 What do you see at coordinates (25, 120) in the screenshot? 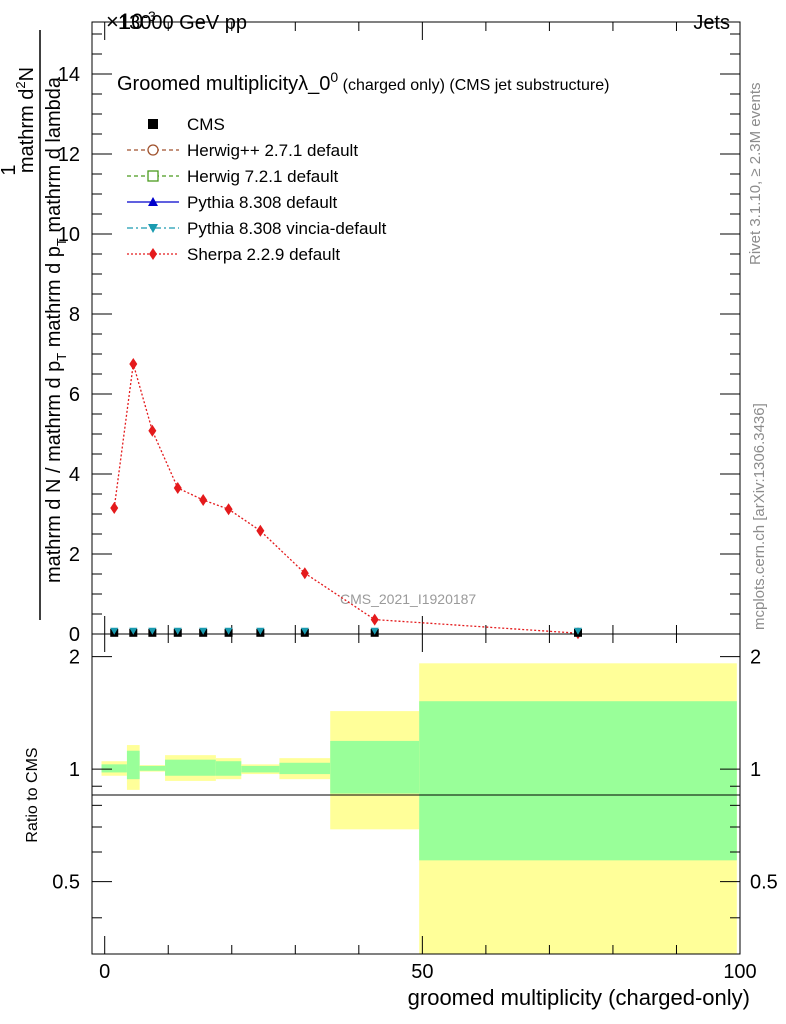
I see `y-label-numerator: mathrm d2N` at bounding box center [25, 120].